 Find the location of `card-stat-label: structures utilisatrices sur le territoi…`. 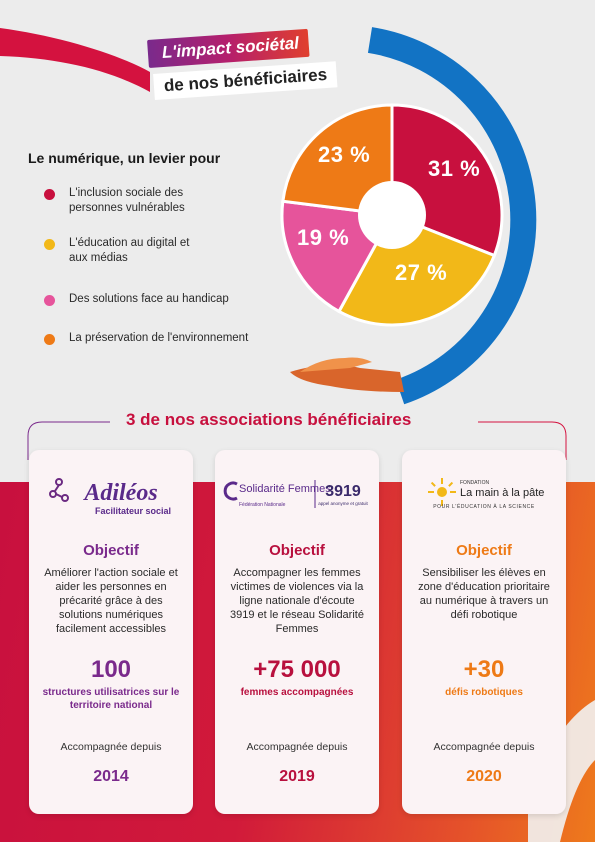

card-stat-label: structures utilisatrices sur le territoi… is located at coordinates (111, 699).